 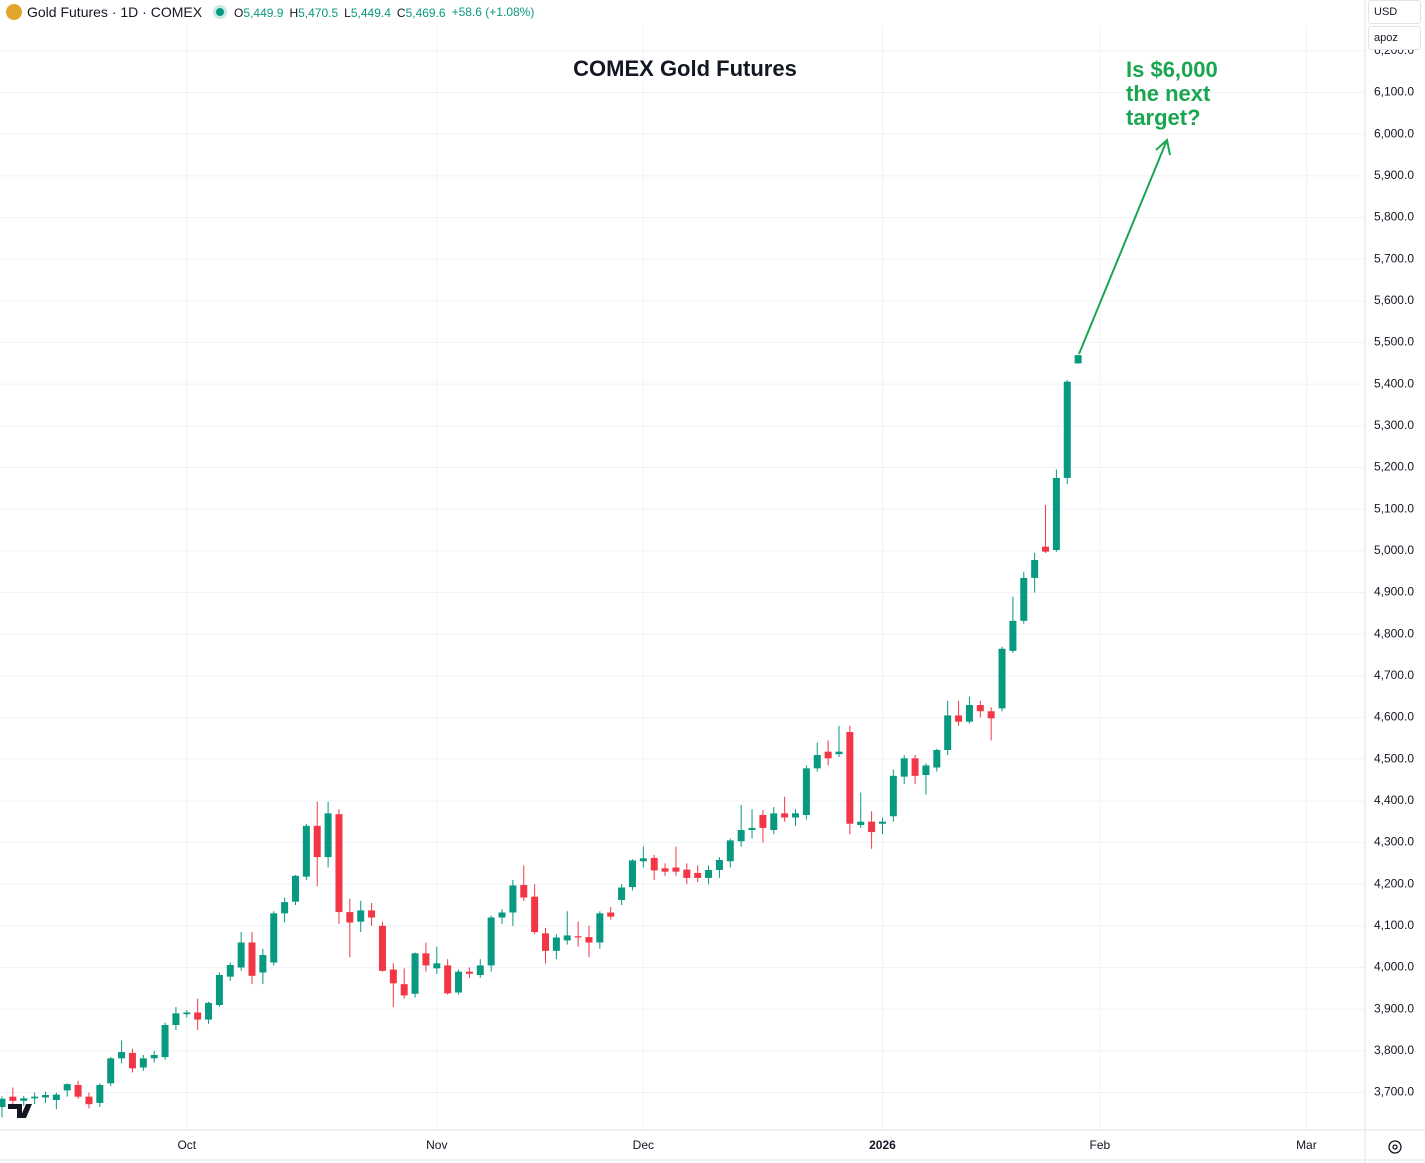 What do you see at coordinates (115, 12) in the screenshot?
I see `symbol-name: Gold Futures · 1D · COMEX` at bounding box center [115, 12].